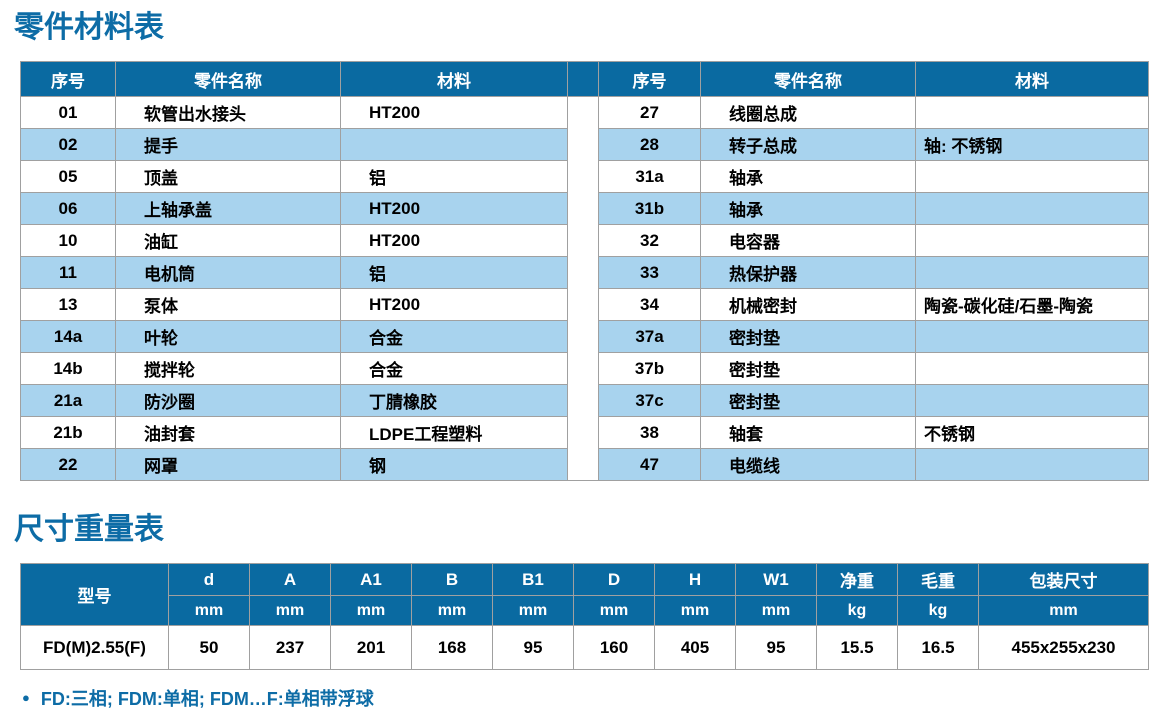  What do you see at coordinates (649, 272) in the screenshot?
I see `part-no: 33` at bounding box center [649, 272].